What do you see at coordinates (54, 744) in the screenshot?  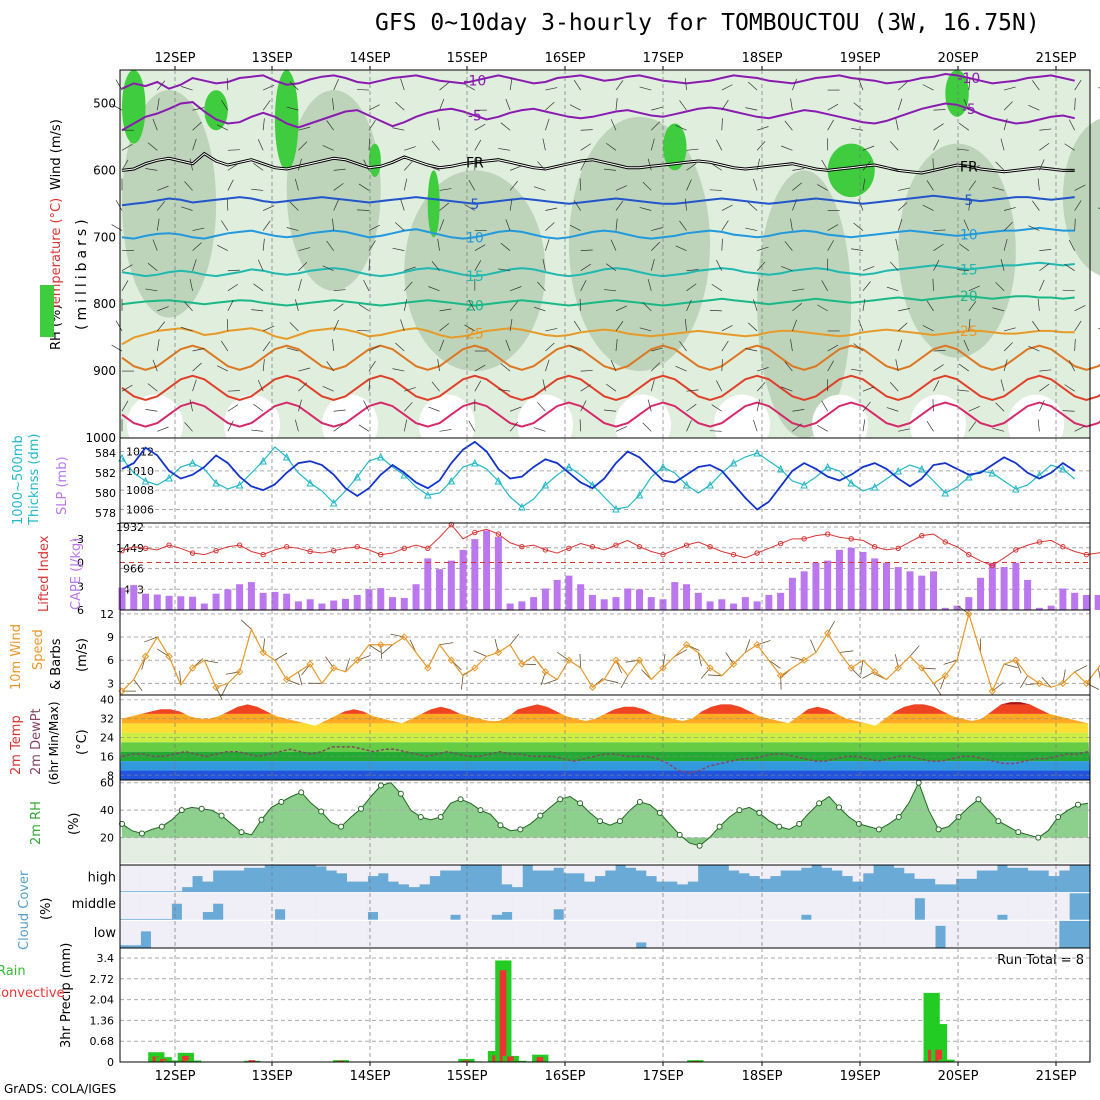 I see `minmax-axis-label: (6hr Min/Max)` at bounding box center [54, 744].